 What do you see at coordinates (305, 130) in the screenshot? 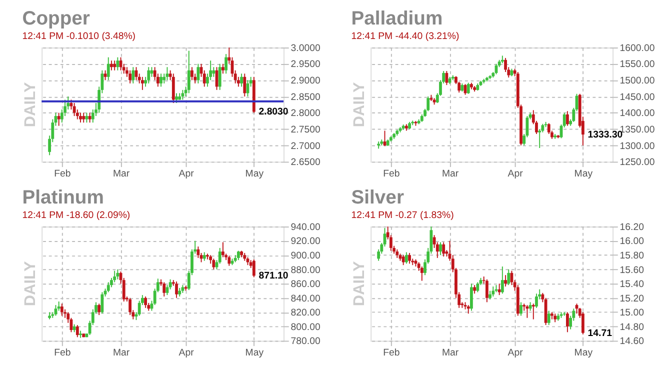
I see `y-tick-label: 2.7500` at bounding box center [305, 130].